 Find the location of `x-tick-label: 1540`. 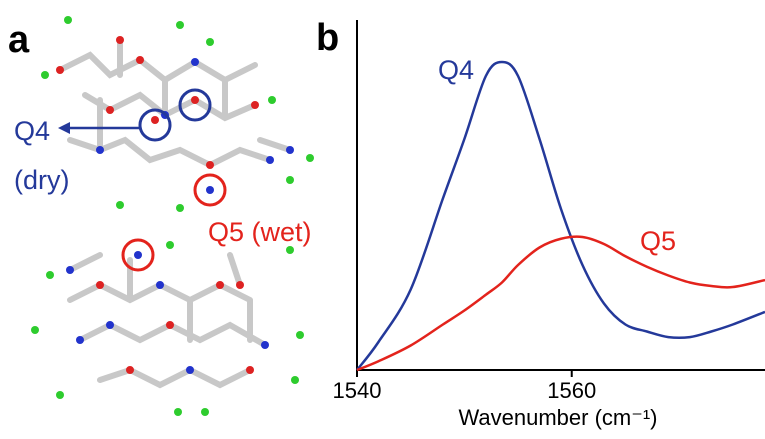

x-tick-label: 1540 is located at coordinates (357, 390).